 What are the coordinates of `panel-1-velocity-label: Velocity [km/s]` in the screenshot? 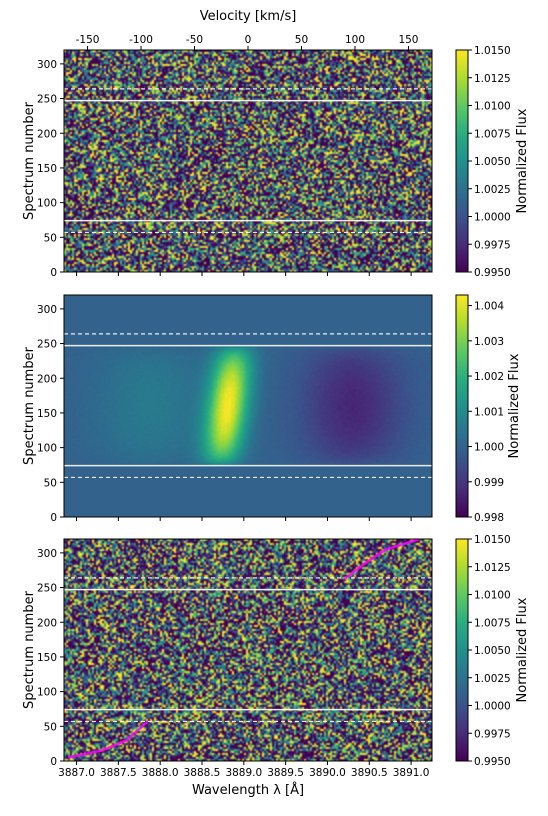 It's located at (248, 16).